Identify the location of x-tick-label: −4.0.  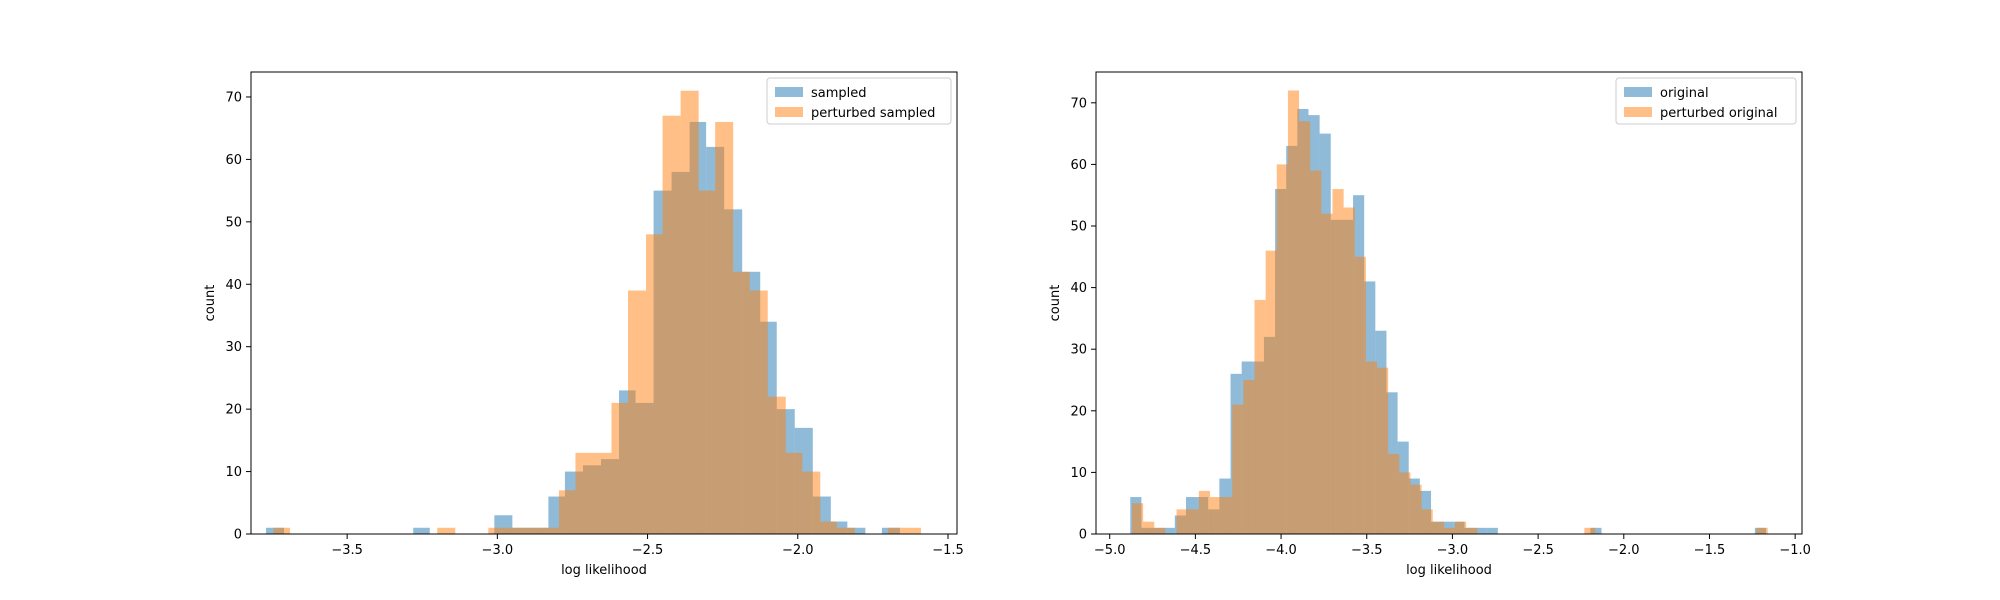
(1281, 550).